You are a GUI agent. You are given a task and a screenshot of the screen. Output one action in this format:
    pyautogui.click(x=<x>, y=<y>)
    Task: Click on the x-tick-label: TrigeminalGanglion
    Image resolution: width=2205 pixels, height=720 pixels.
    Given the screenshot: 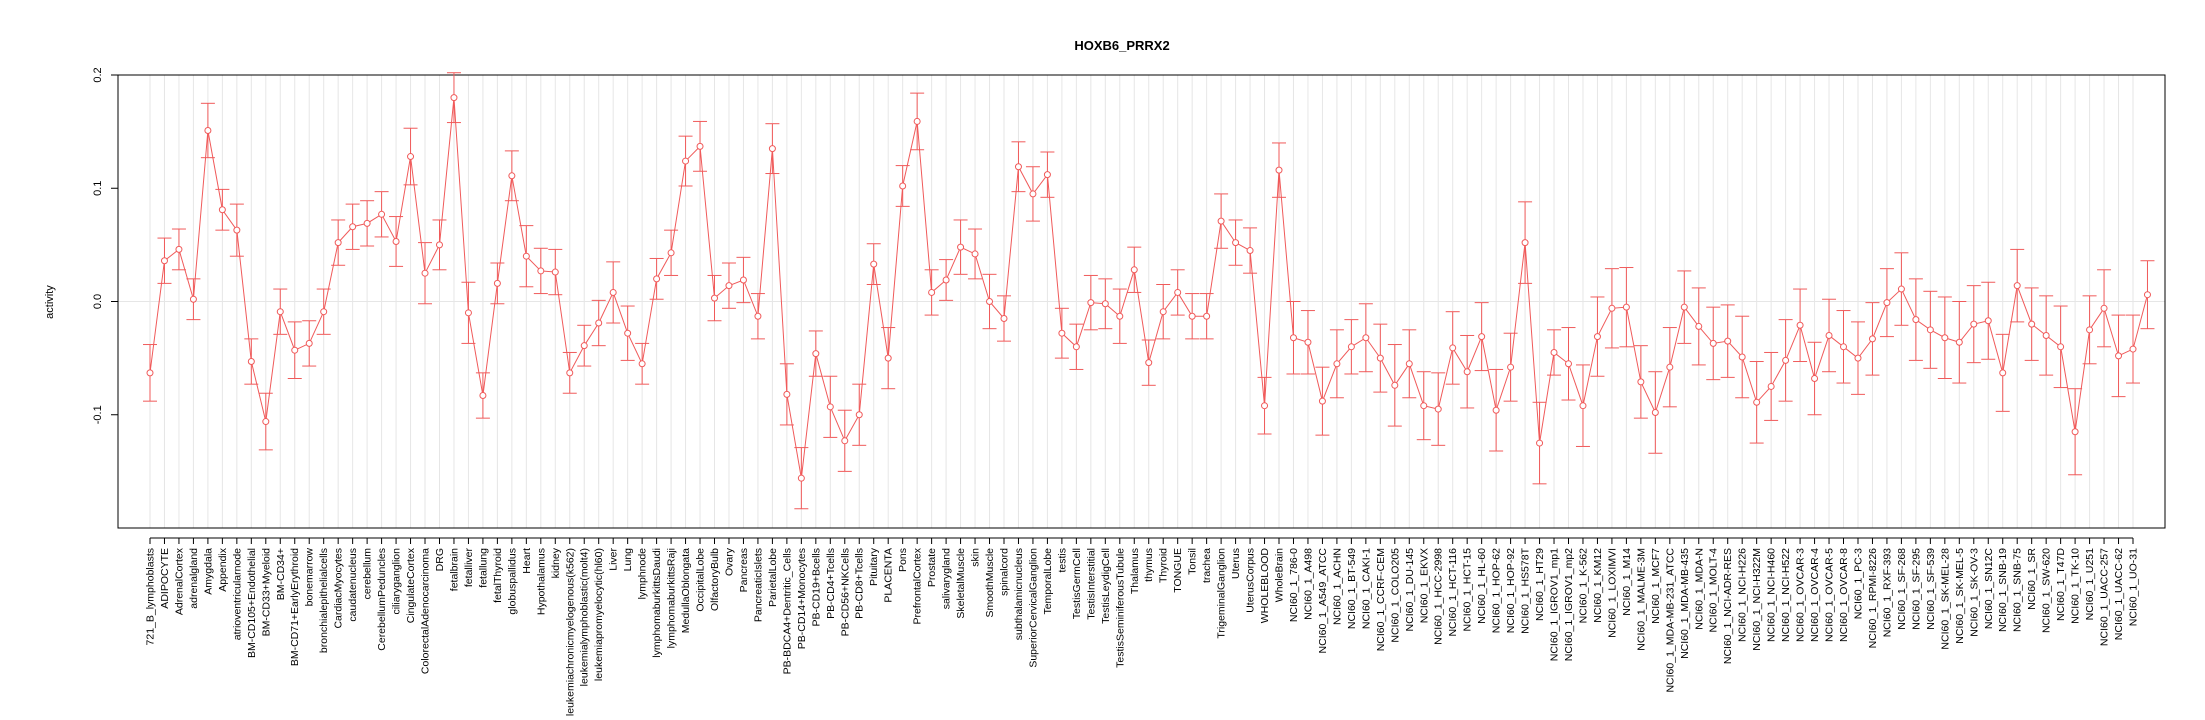 What is the action you would take?
    pyautogui.click(x=1222, y=593)
    